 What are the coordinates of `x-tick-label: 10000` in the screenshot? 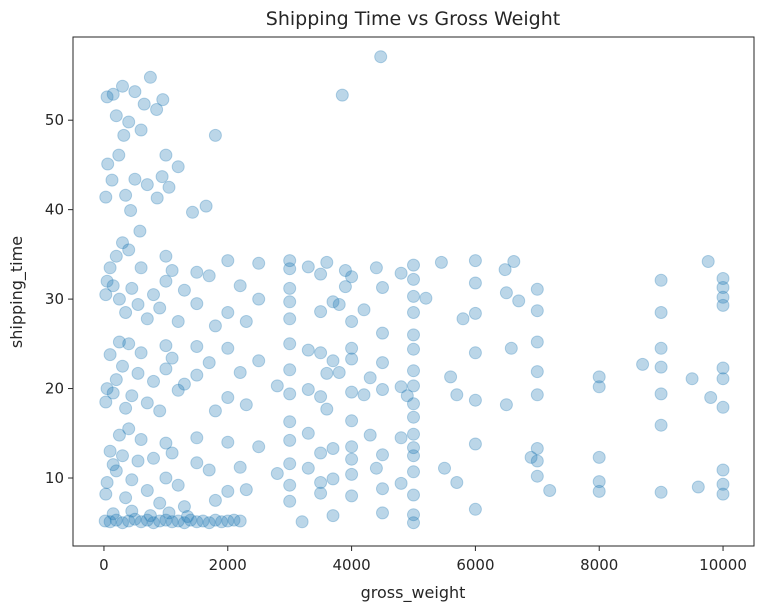 It's located at (723, 565).